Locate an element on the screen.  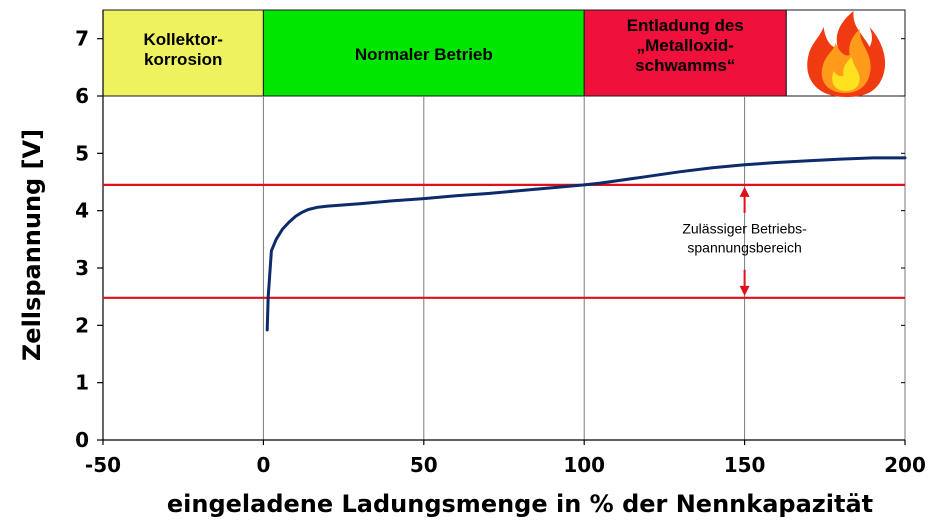
annotation: Zulässiger Betriebs-spannungsbereich is located at coordinates (744, 241).